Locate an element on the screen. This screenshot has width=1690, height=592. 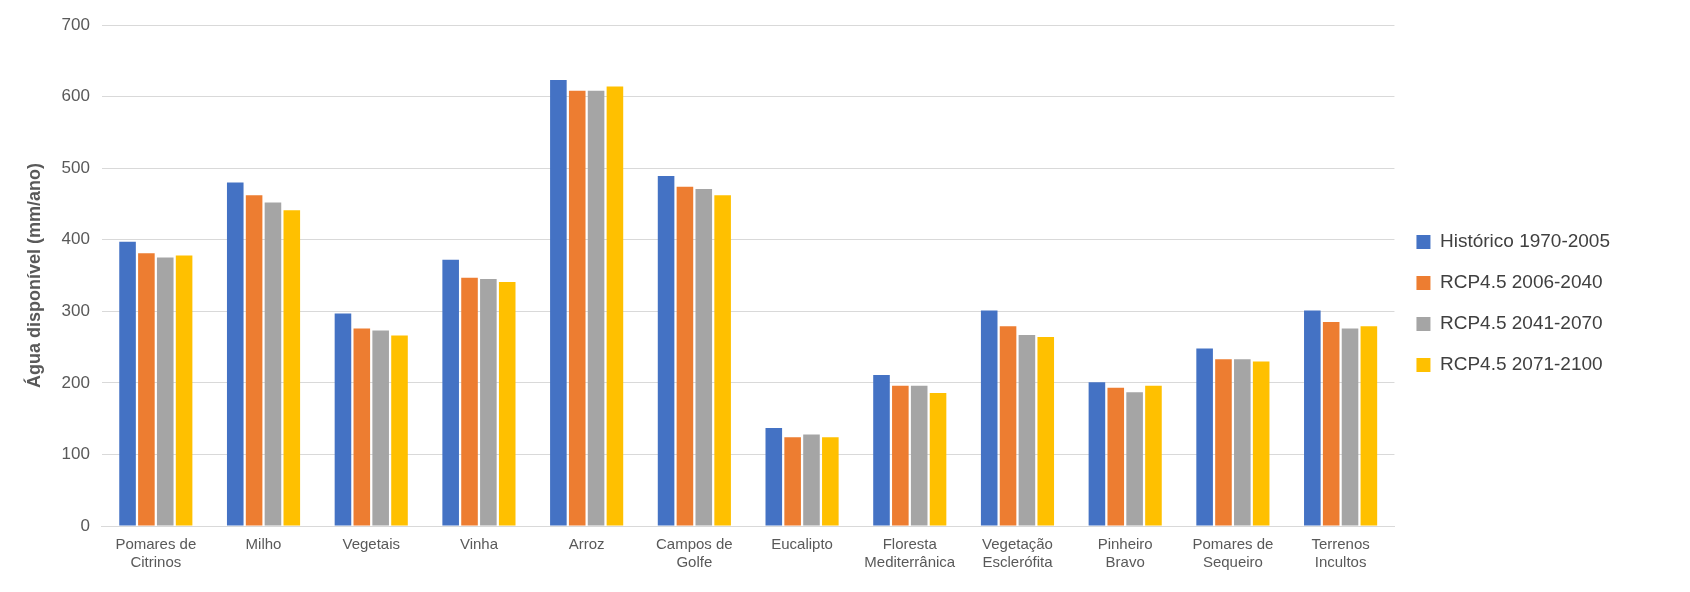
x-tick-label: Eucalipto is located at coordinates (802, 544).